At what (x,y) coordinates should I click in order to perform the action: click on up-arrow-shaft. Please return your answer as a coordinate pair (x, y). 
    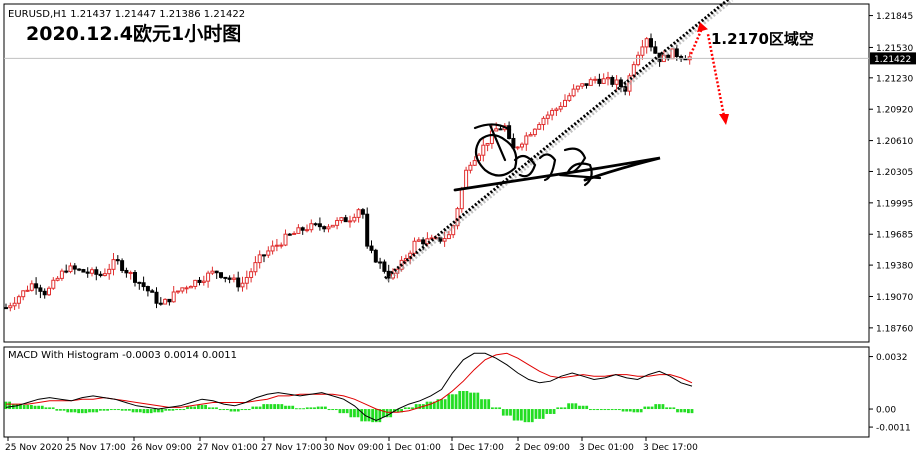
    Looking at the image, I should click on (696, 41).